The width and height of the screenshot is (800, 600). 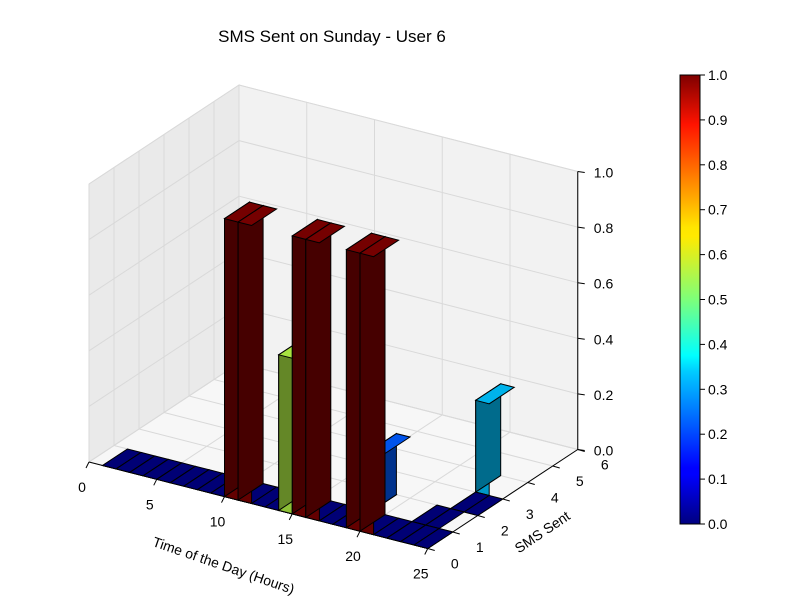 I want to click on y-tick-label: 0, so click(x=455, y=564).